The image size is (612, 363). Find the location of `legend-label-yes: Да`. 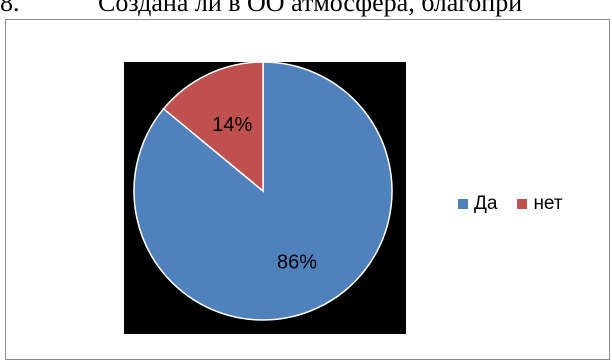

legend-label-yes: Да is located at coordinates (486, 203).